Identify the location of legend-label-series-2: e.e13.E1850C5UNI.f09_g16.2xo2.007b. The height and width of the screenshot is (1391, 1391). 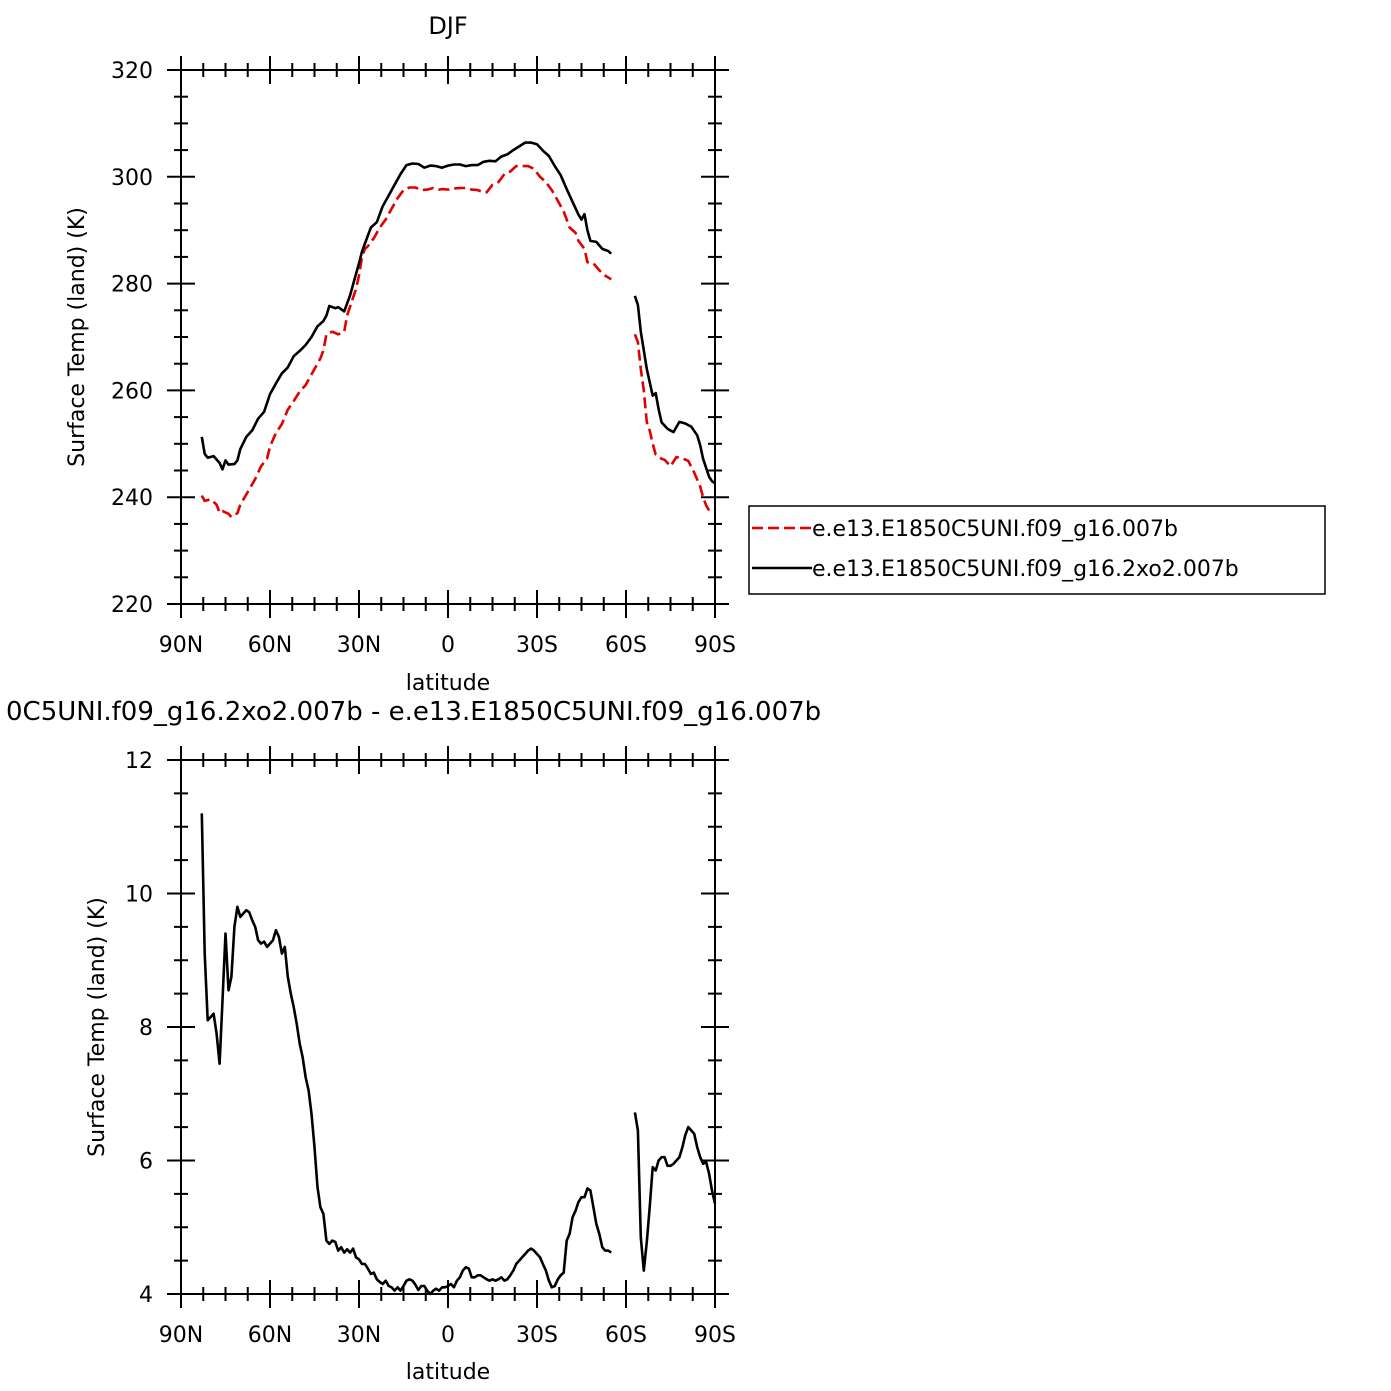
(1025, 569).